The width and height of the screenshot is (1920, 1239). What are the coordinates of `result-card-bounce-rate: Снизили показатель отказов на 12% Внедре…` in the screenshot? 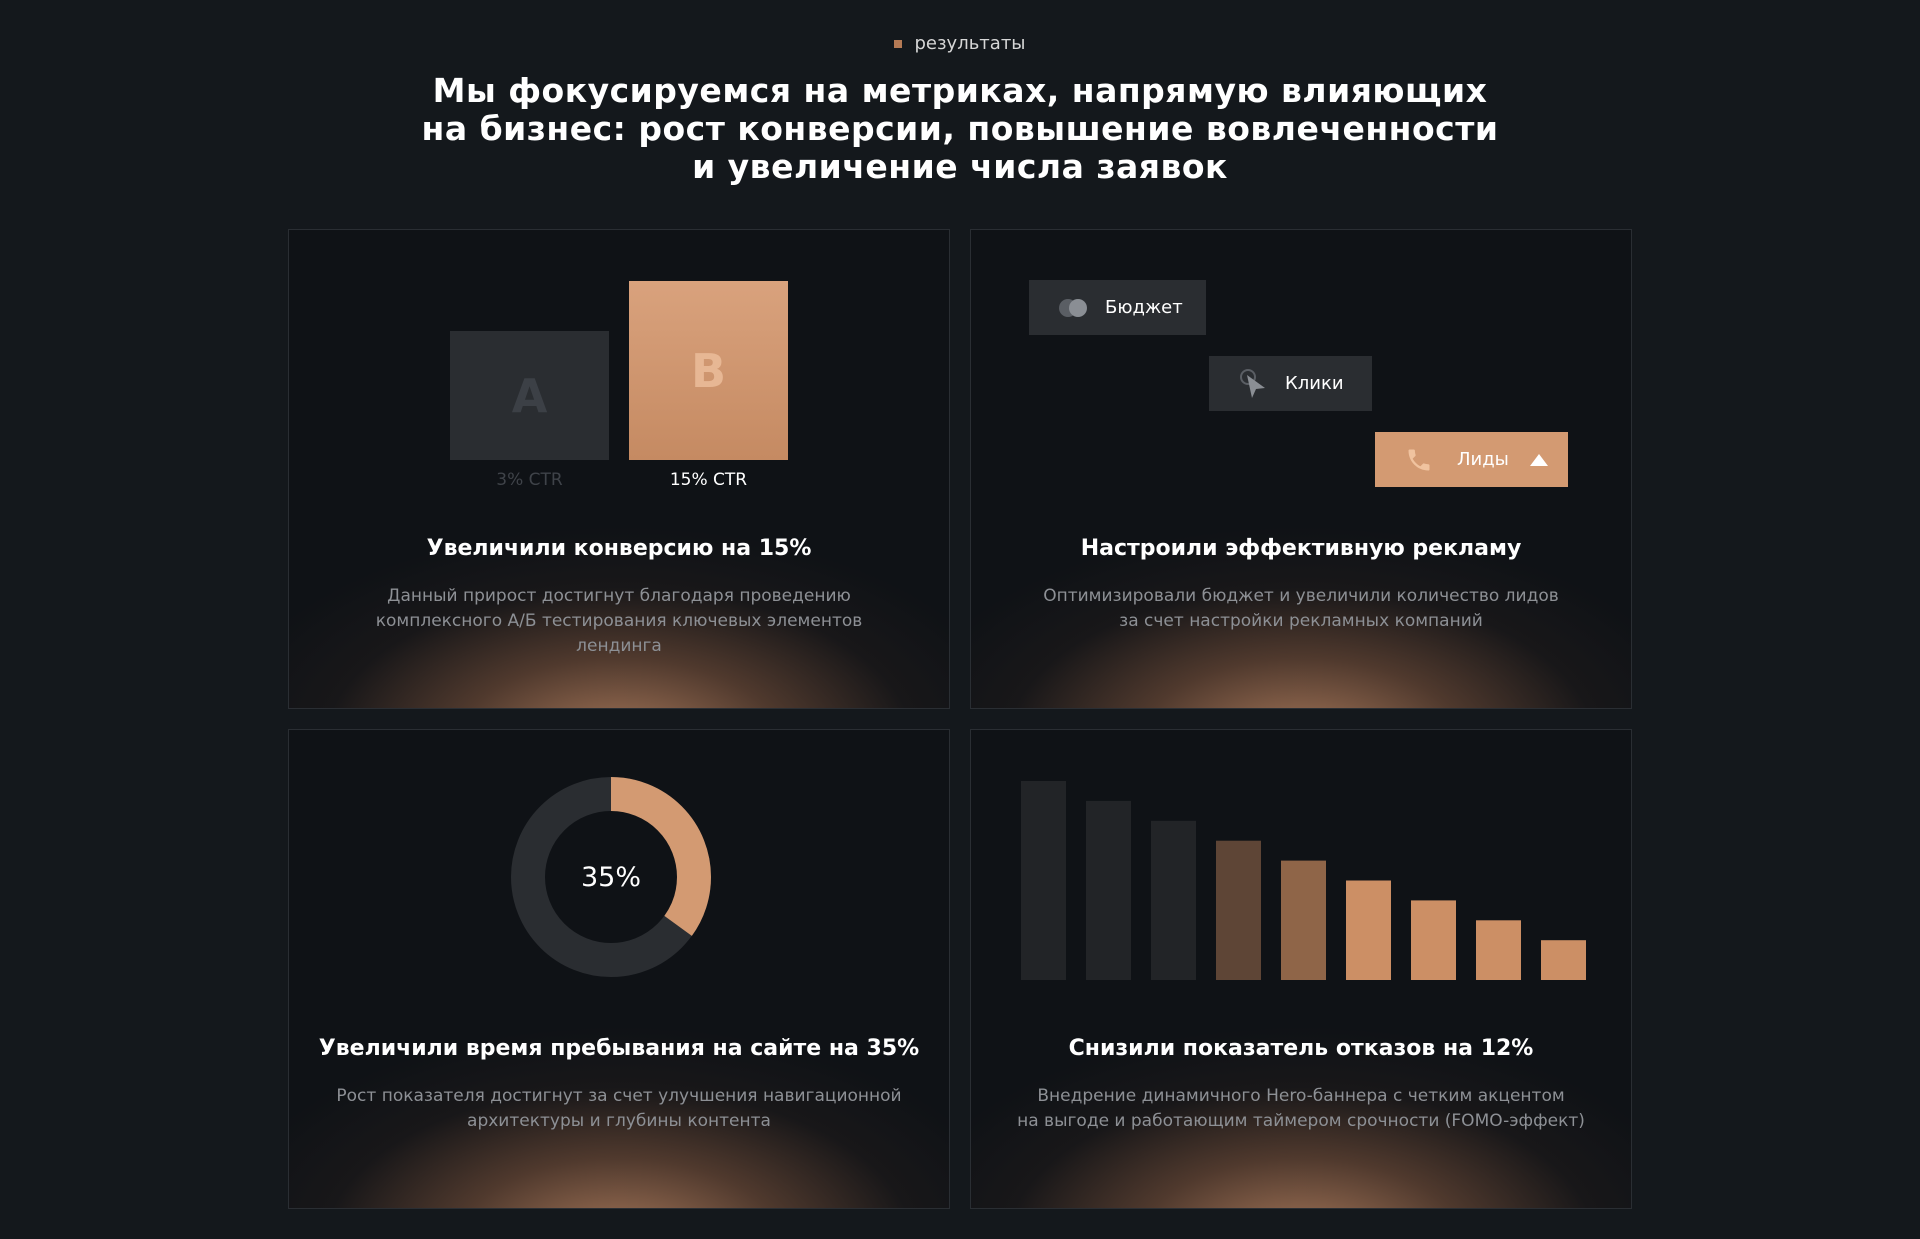 It's located at (1301, 969).